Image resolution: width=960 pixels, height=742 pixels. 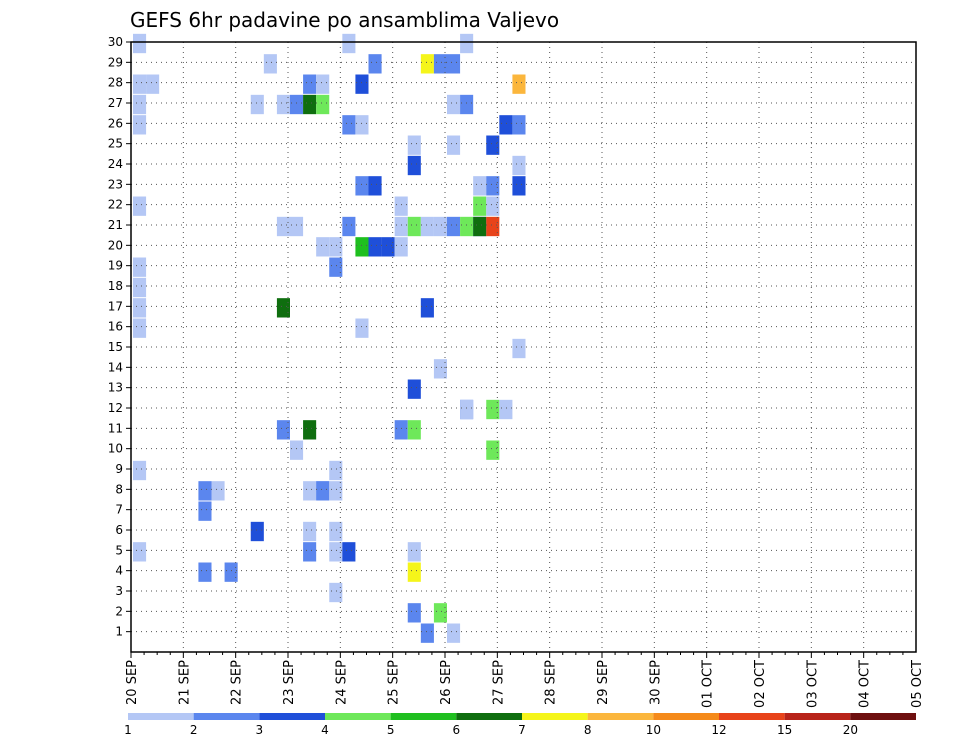 I want to click on y-tick-label: 18, so click(x=115, y=286).